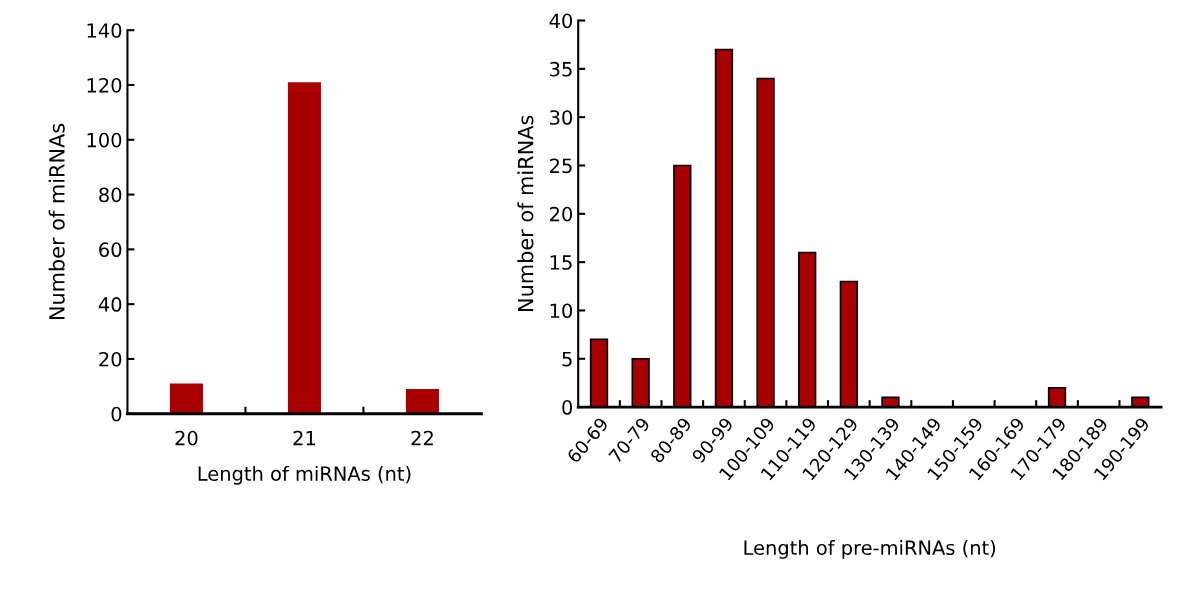  I want to click on x-tick-label: 21, so click(304, 438).